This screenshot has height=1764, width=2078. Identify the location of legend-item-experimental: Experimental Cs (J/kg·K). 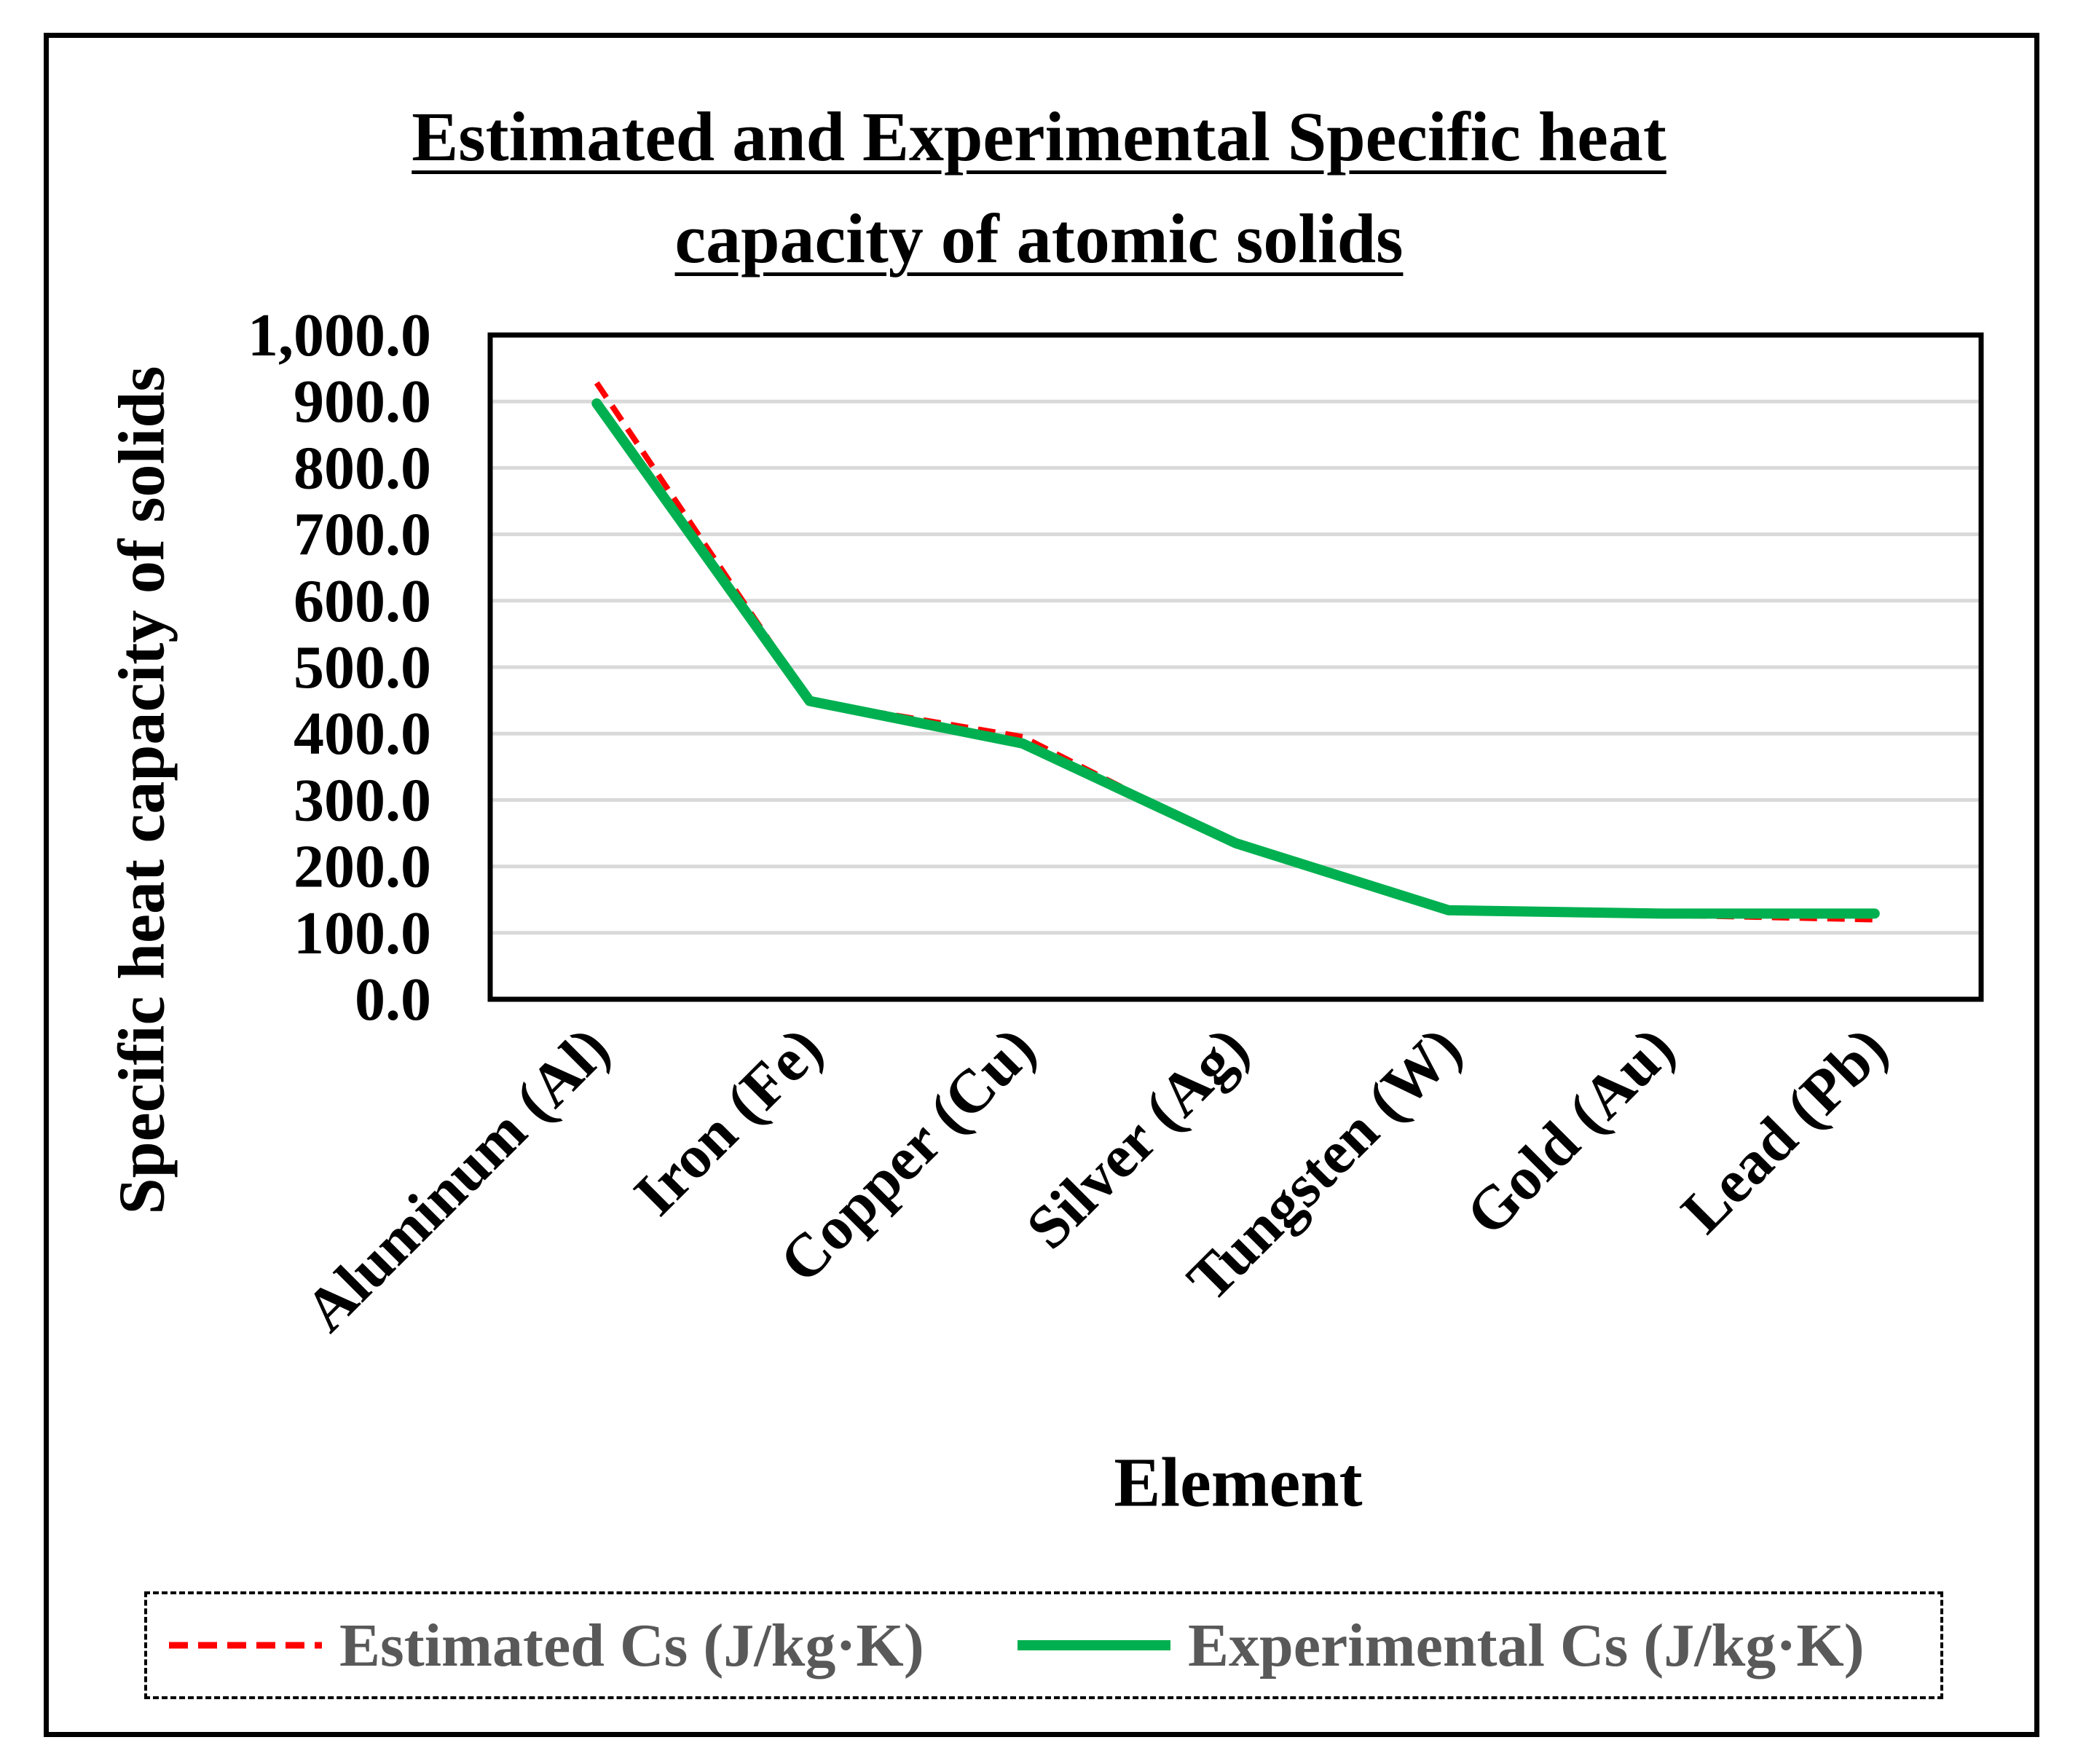
(1441, 1645).